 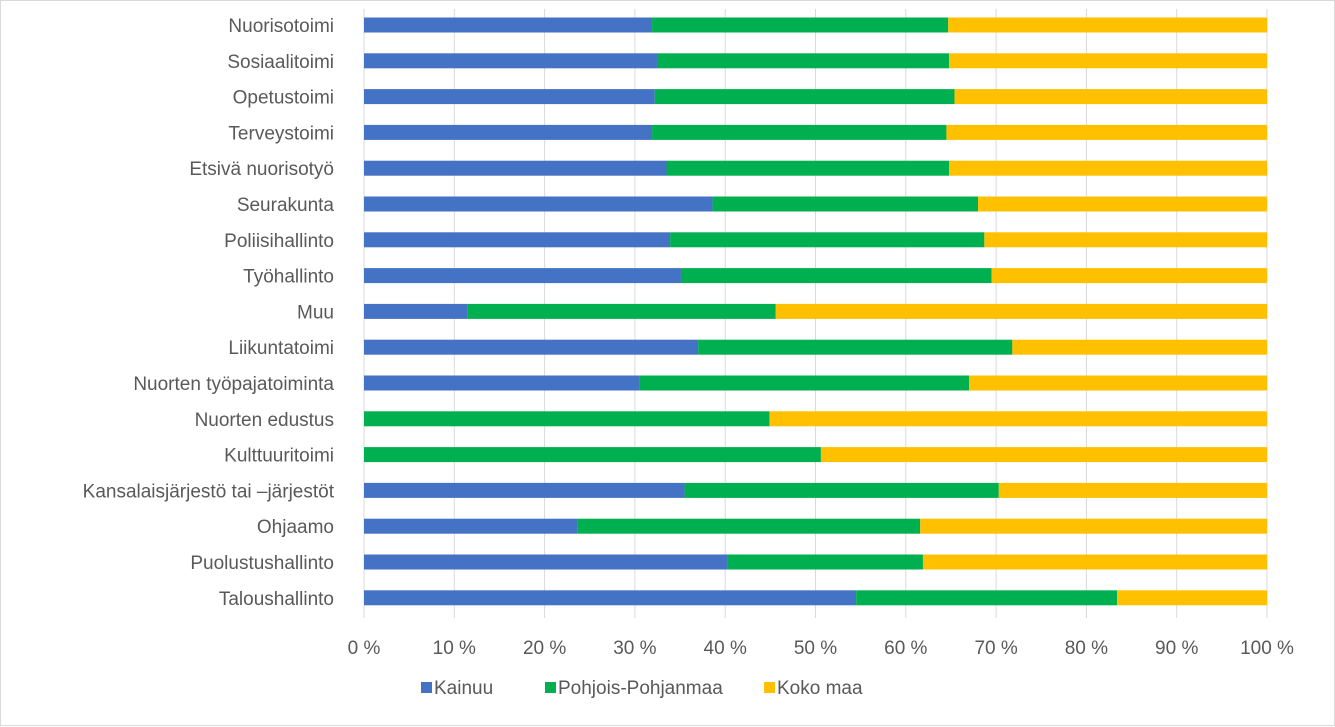 I want to click on category-label: Poliisihallinto, so click(x=279, y=241).